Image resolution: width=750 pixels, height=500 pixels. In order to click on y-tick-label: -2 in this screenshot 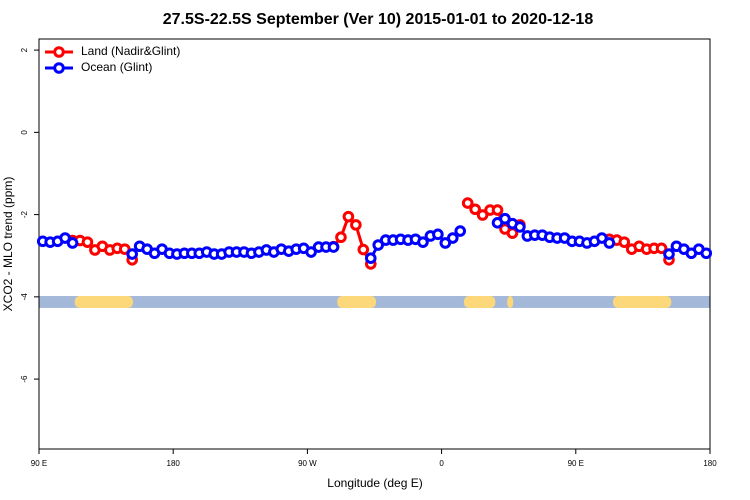, I will do `click(24, 214)`.